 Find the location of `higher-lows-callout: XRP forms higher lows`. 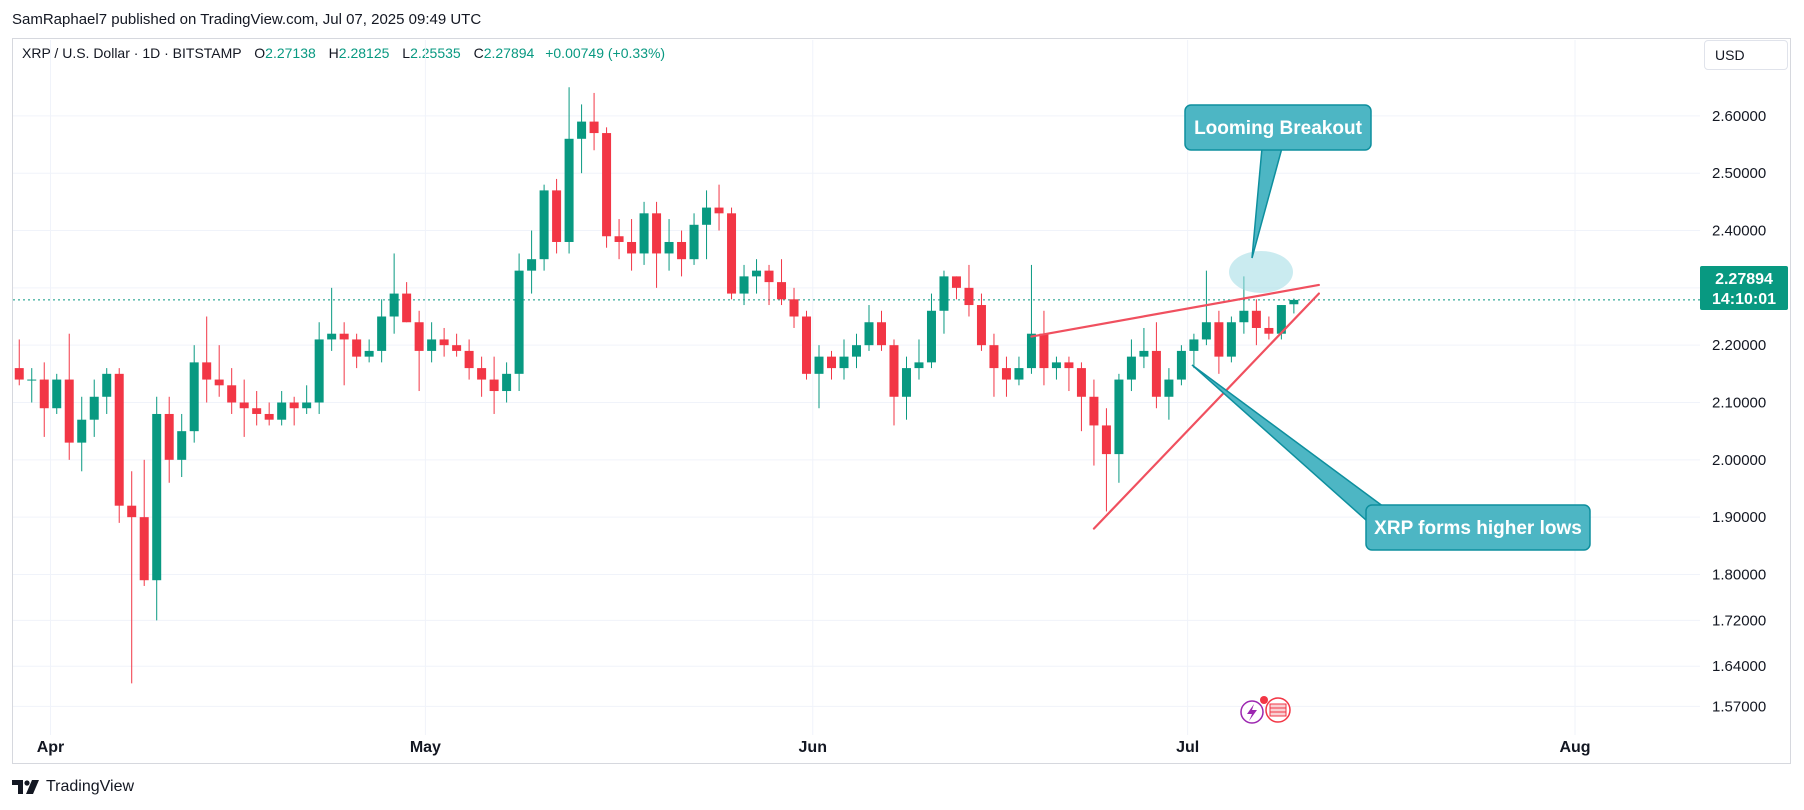

higher-lows-callout: XRP forms higher lows is located at coordinates (1391, 457).